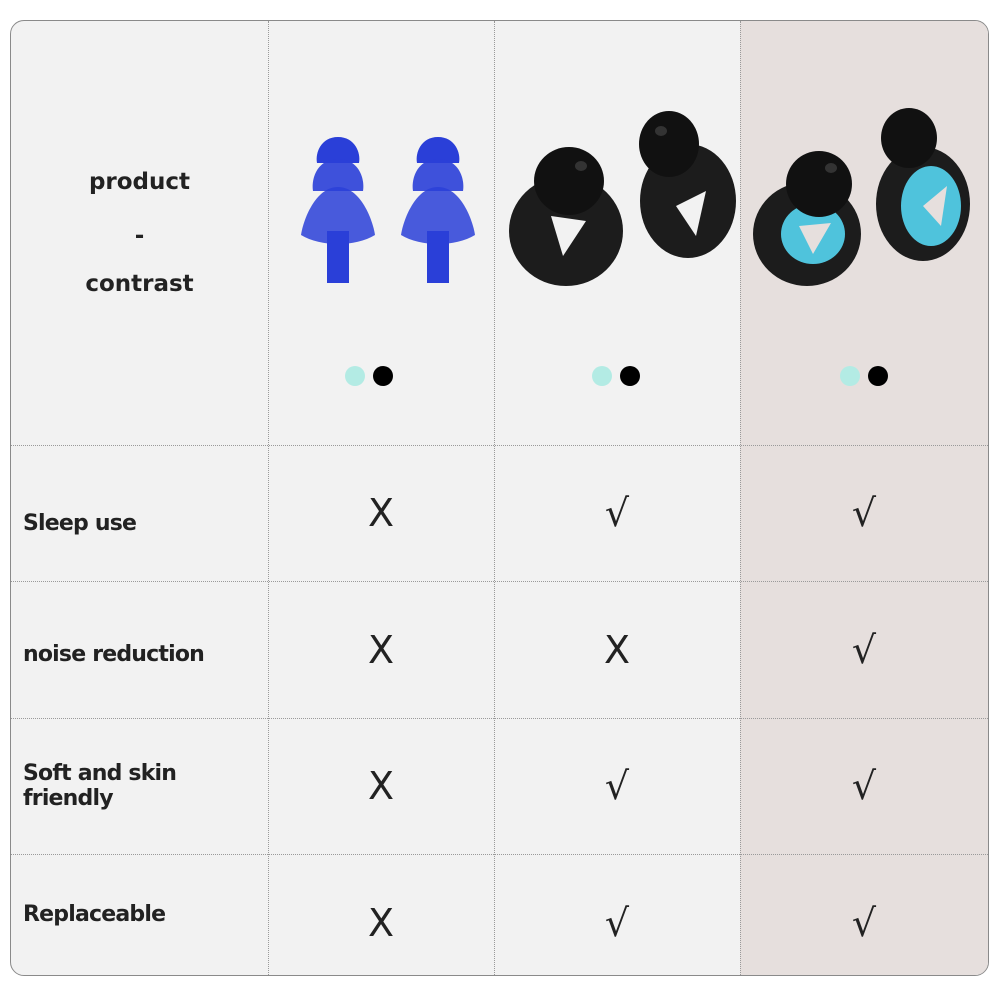 The image size is (1000, 1000). What do you see at coordinates (114, 654) in the screenshot?
I see `row-label-noise-reduction: noise reduction` at bounding box center [114, 654].